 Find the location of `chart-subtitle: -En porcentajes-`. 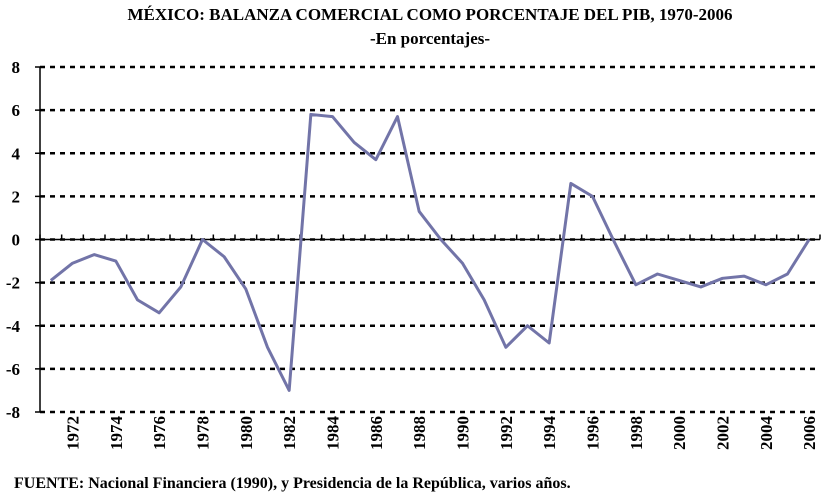

chart-subtitle: -En porcentajes- is located at coordinates (430, 38).